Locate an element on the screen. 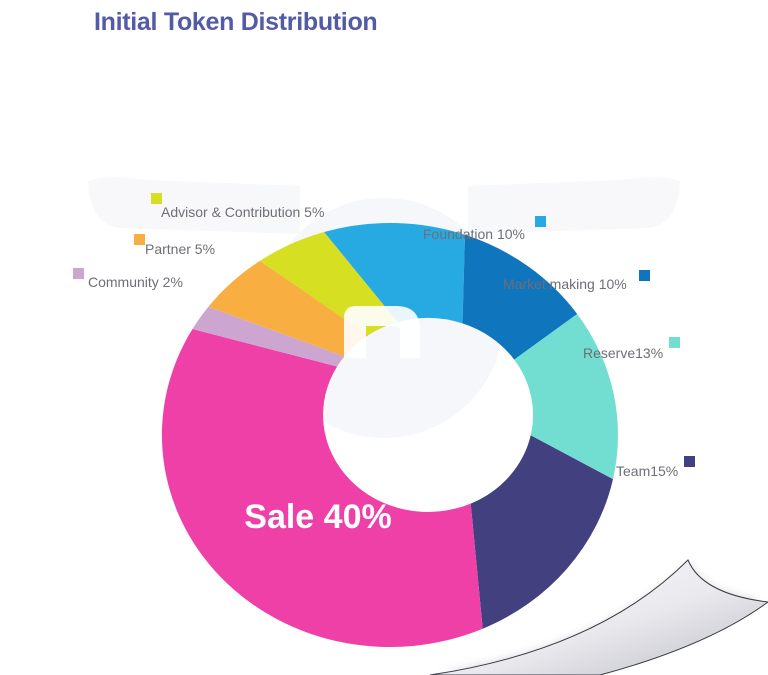 This screenshot has height=675, width=768. slice-reserve13 is located at coordinates (566, 397).